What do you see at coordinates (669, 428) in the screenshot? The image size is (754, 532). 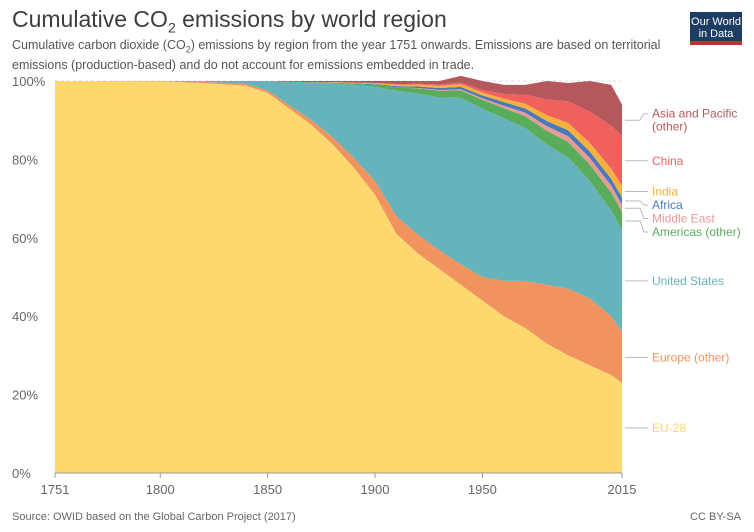 I see `legend-eu-28: EU-28` at bounding box center [669, 428].